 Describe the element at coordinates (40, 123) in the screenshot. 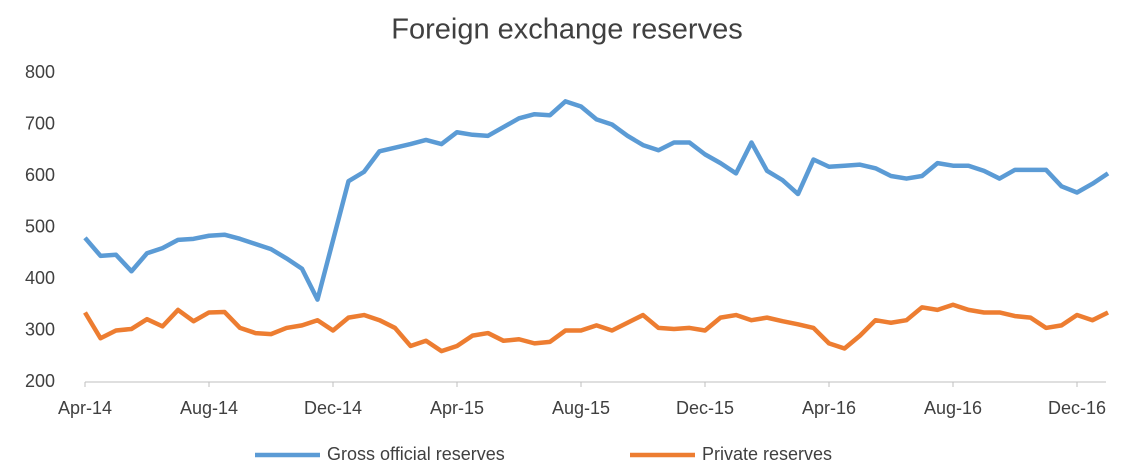

I see `y-tick-label: 700` at that location.